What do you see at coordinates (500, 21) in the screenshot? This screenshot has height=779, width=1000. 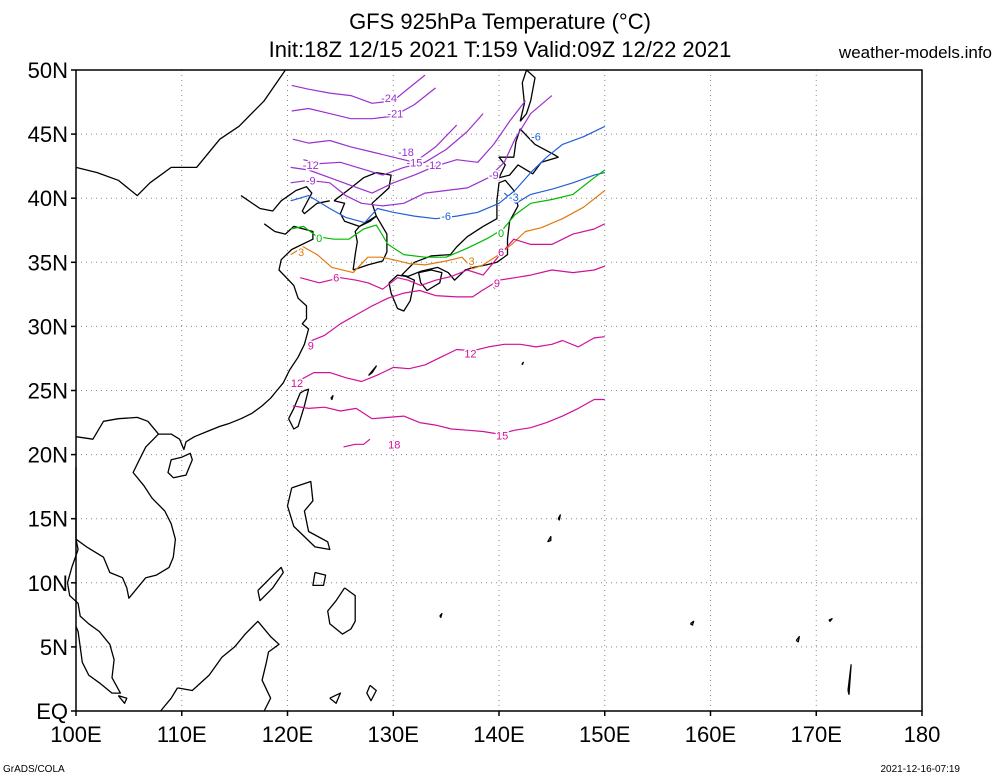 I see `title-line-1: GFS 925hPa Temperature (°C)` at bounding box center [500, 21].